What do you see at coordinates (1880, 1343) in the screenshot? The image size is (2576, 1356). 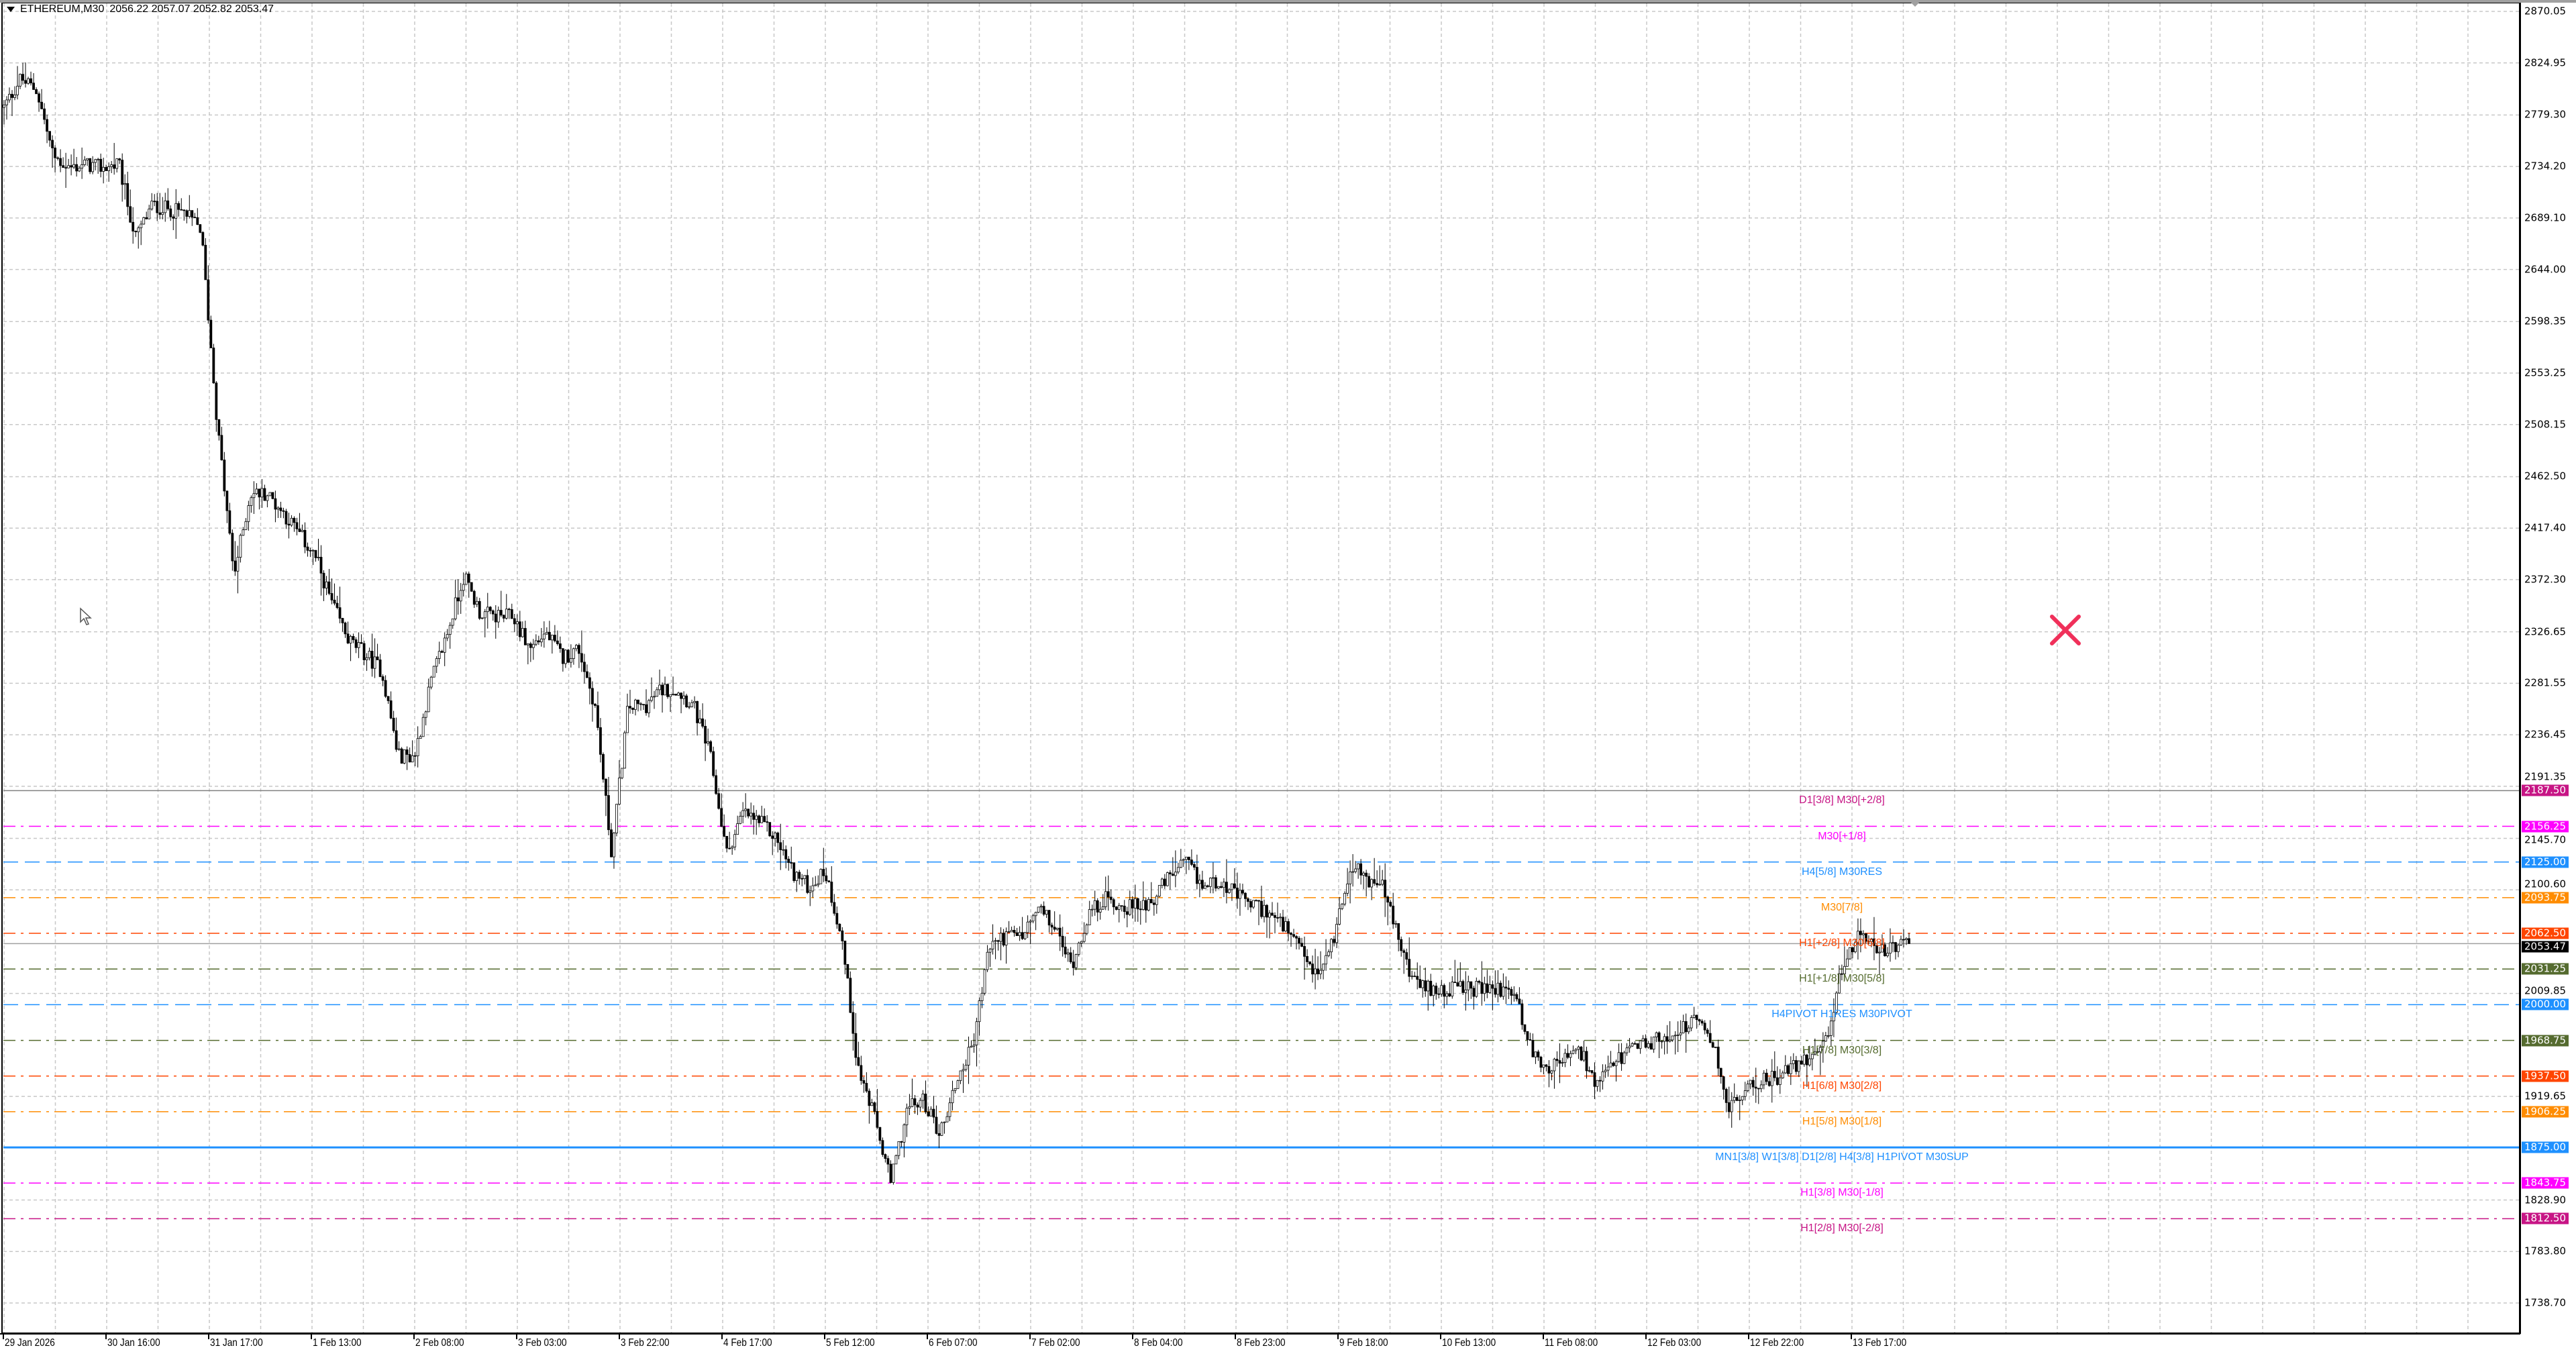 I see `time-tick-label: 13 Feb 17:00` at bounding box center [1880, 1343].